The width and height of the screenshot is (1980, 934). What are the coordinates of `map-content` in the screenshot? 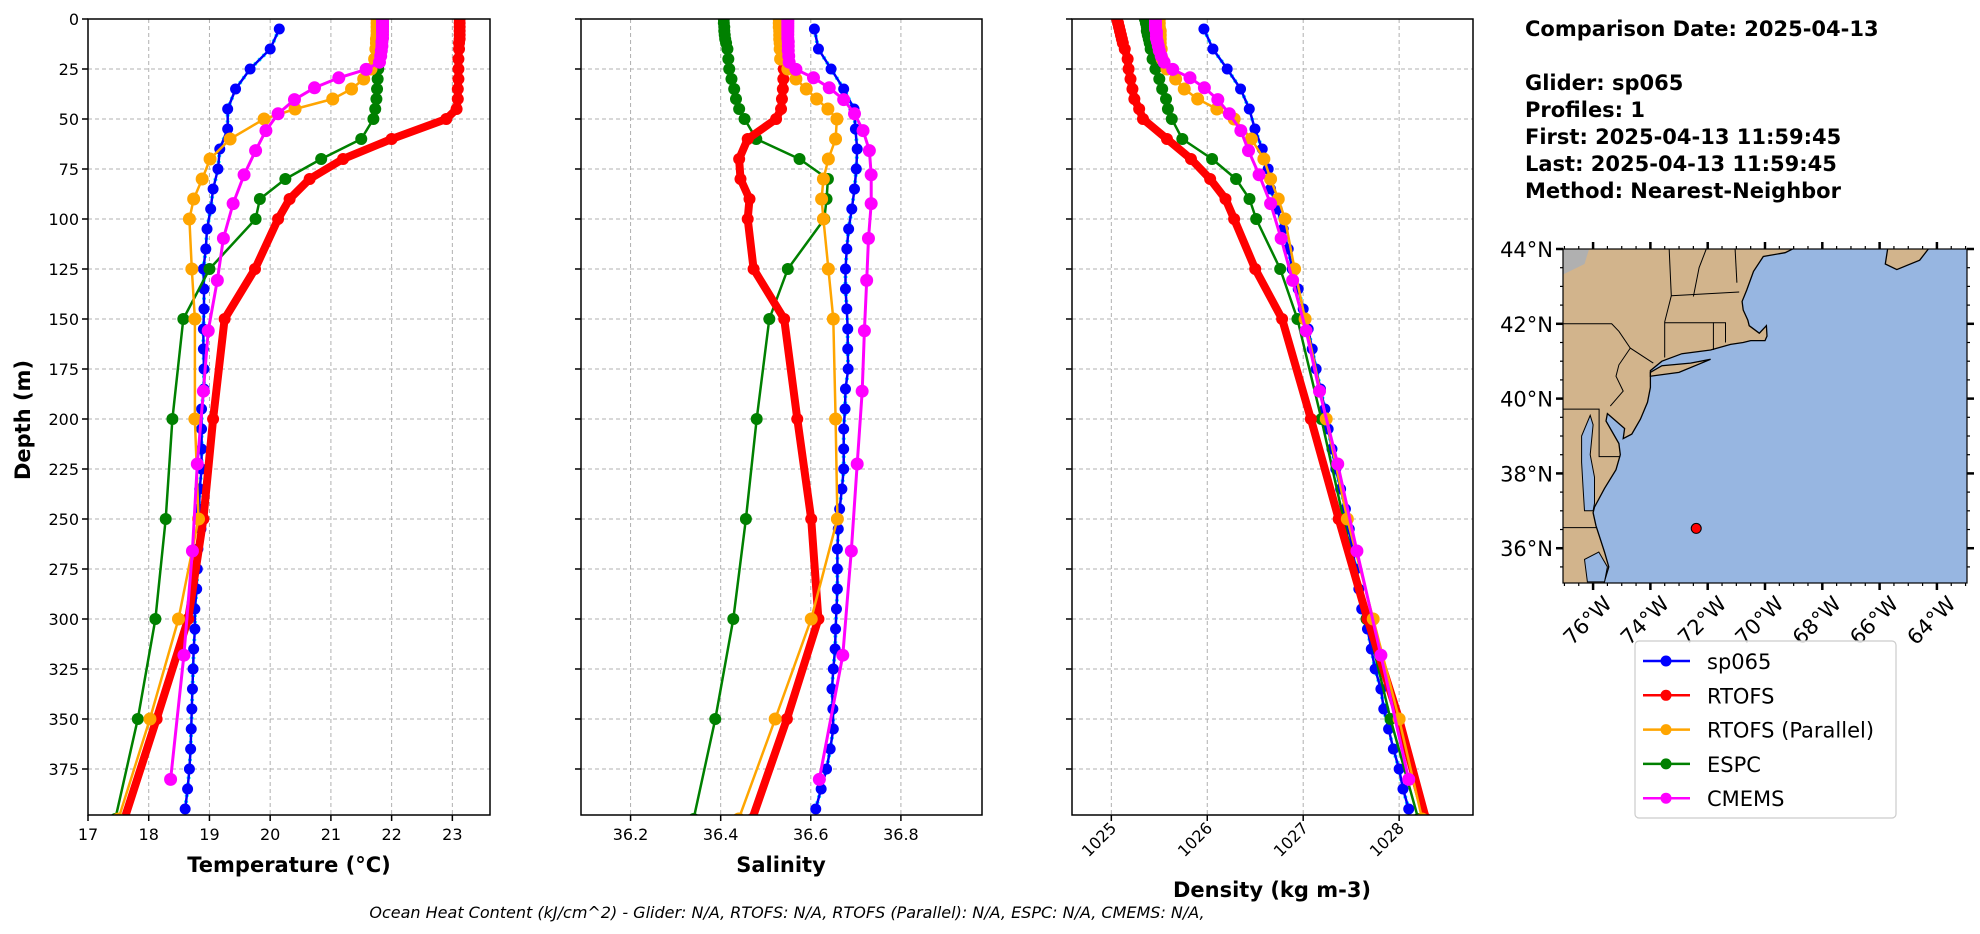 It's located at (1765, 416).